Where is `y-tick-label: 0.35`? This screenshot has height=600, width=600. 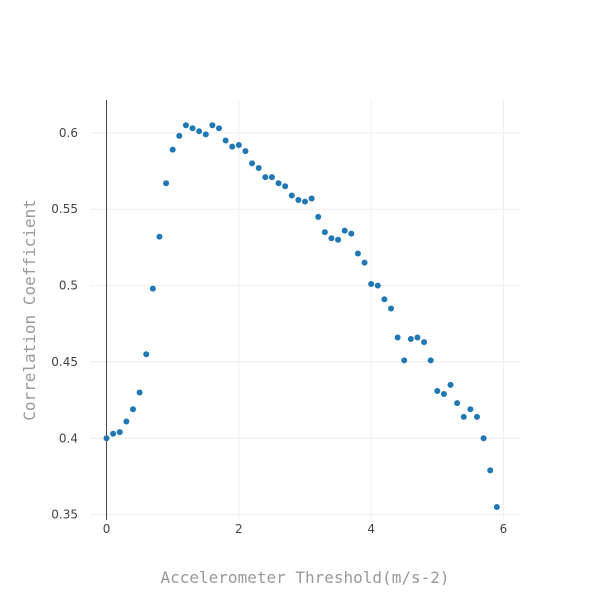
y-tick-label: 0.35 is located at coordinates (64, 515).